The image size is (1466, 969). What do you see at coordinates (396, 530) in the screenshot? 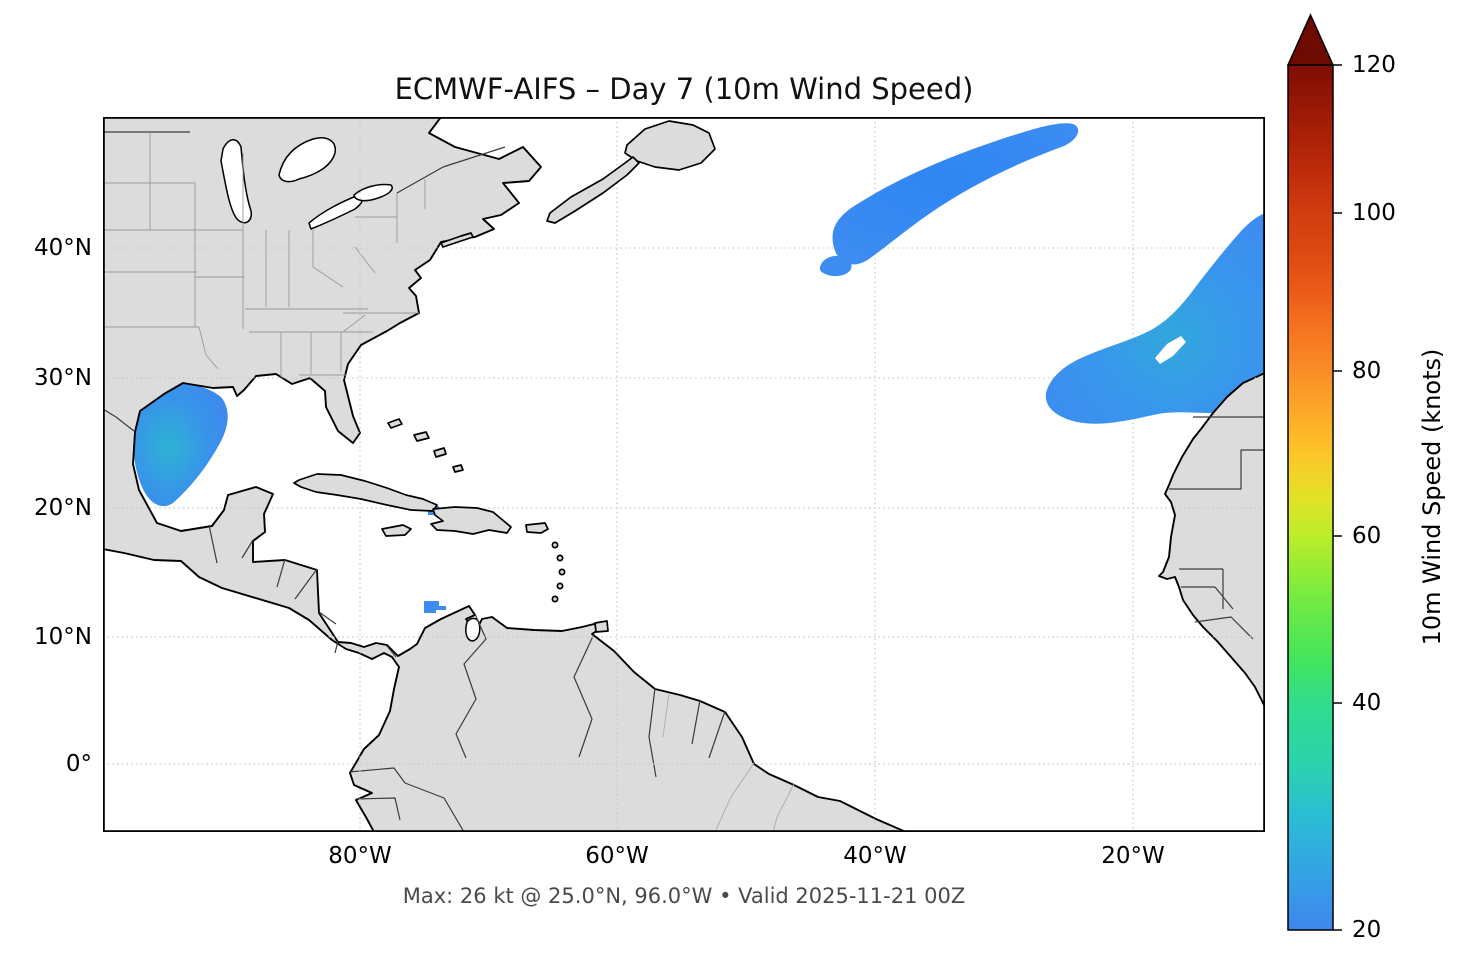
I see `island-jamaica` at bounding box center [396, 530].